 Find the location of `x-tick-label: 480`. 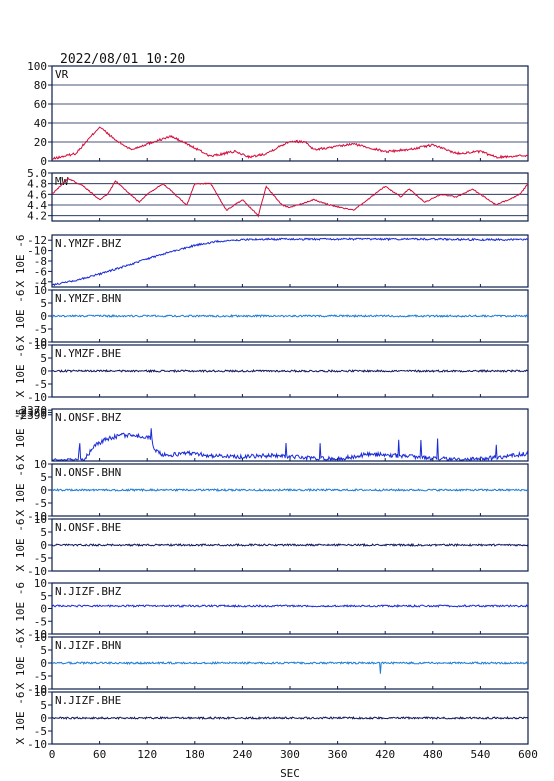

x-tick-label: 480 is located at coordinates (433, 754).